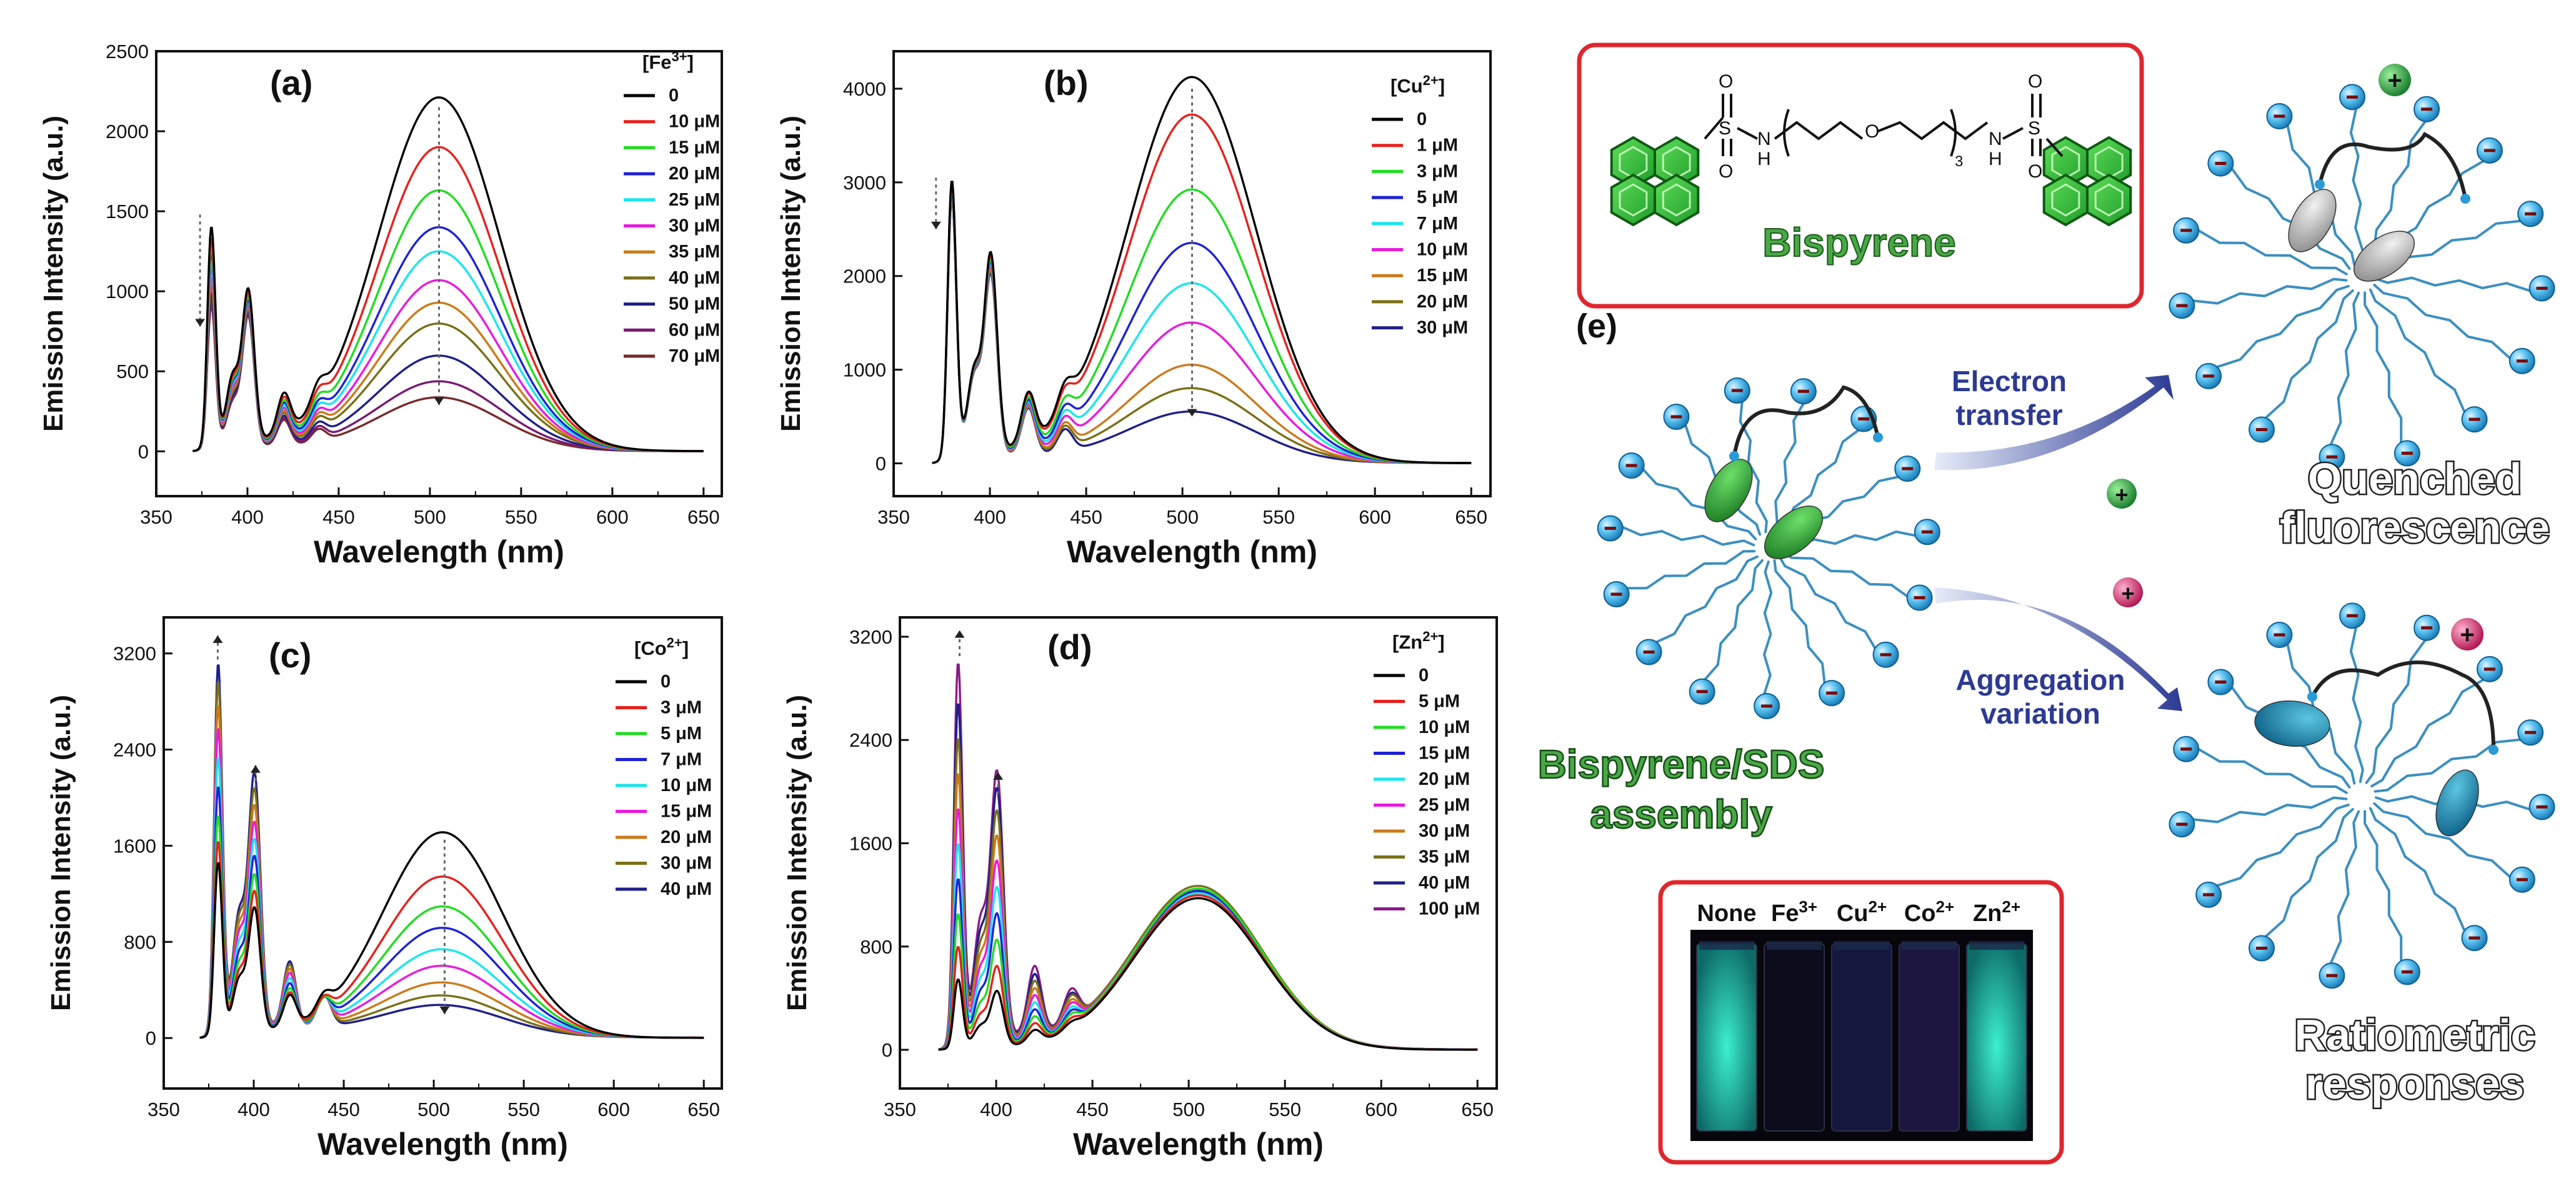 This screenshot has width=2576, height=1196. I want to click on atom-o-1: O, so click(1726, 81).